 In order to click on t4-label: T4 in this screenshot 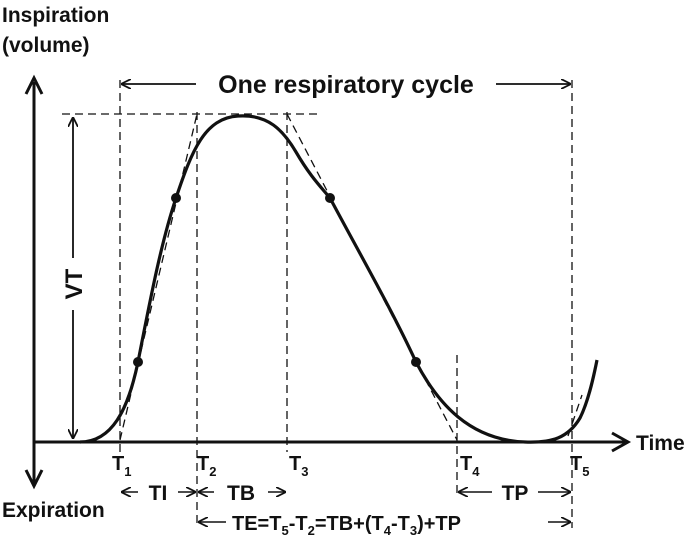, I will do `click(470, 466)`.